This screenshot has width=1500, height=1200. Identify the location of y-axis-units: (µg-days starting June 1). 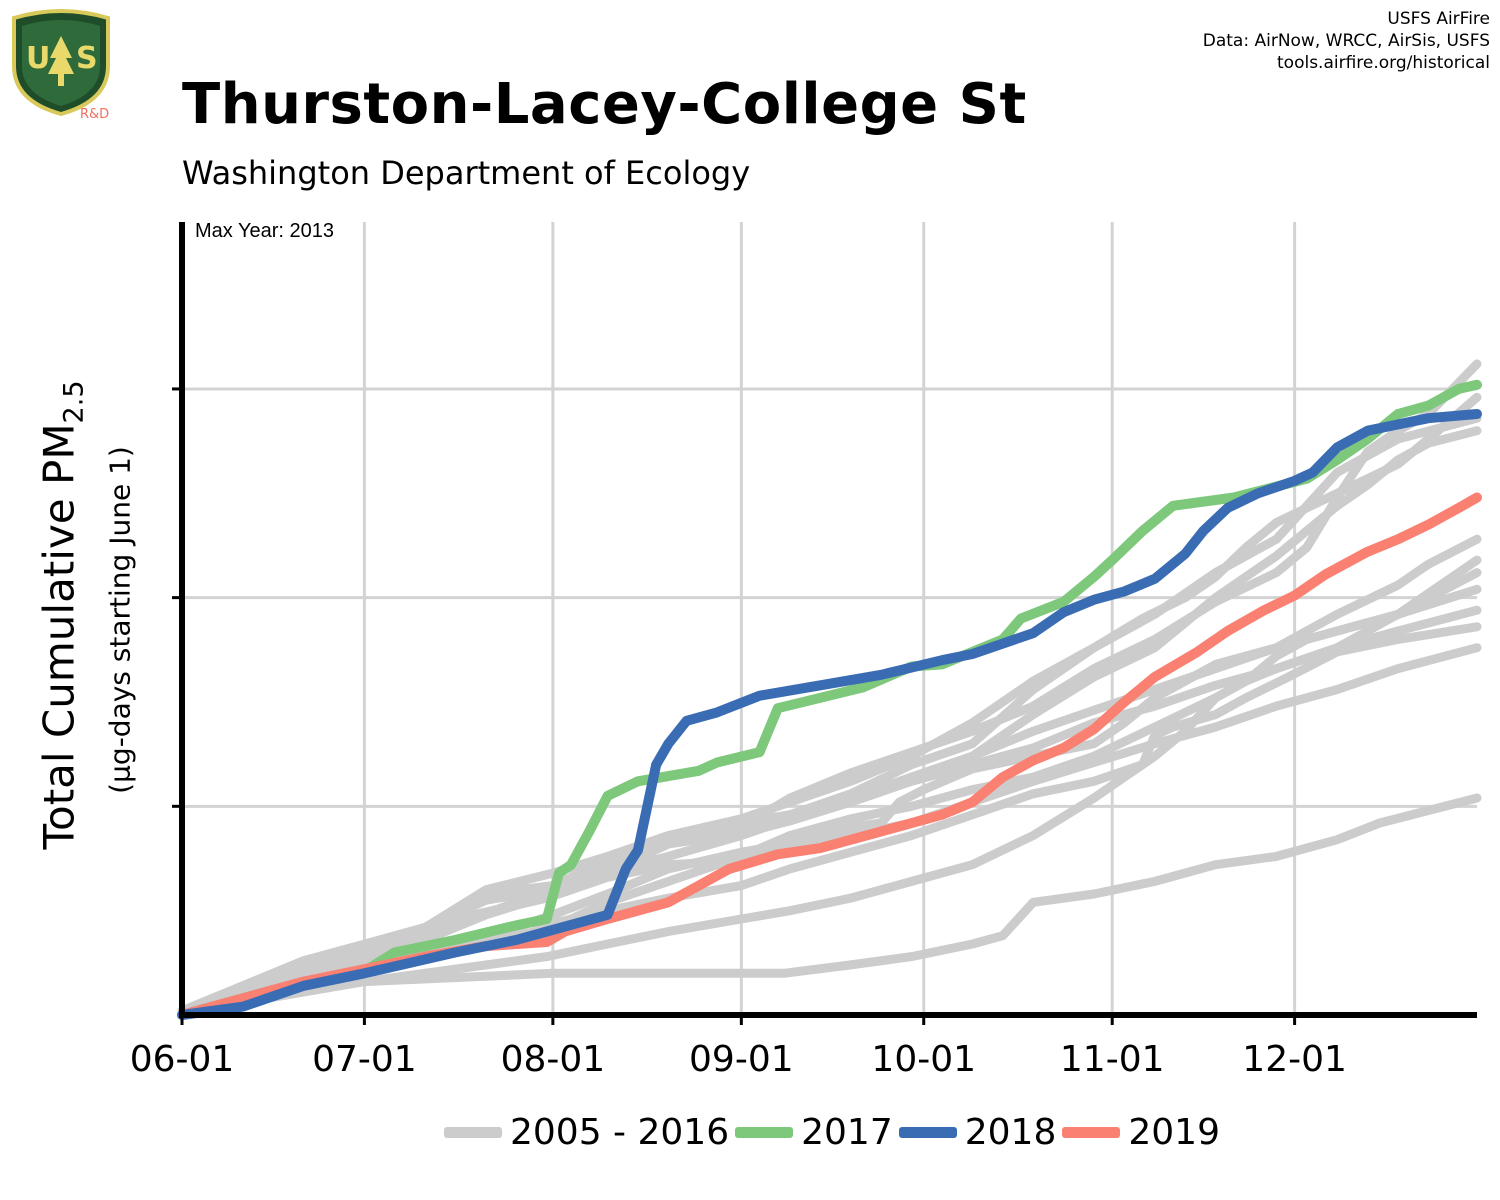
(120, 620).